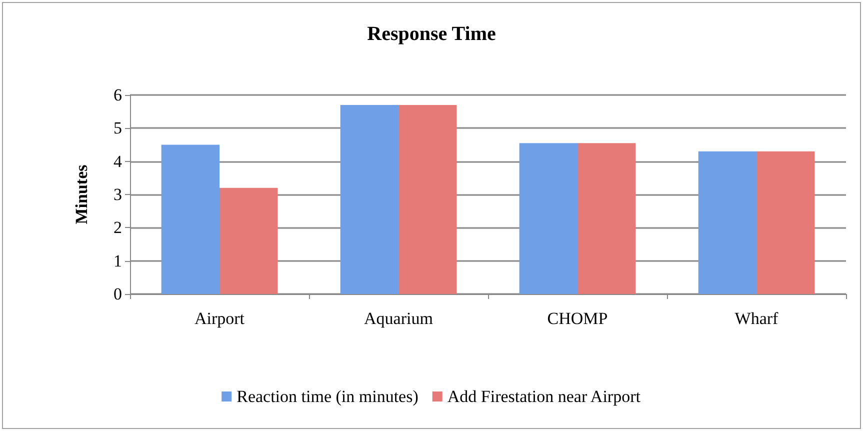  Describe the element at coordinates (118, 294) in the screenshot. I see `y-tick-label: 0` at that location.